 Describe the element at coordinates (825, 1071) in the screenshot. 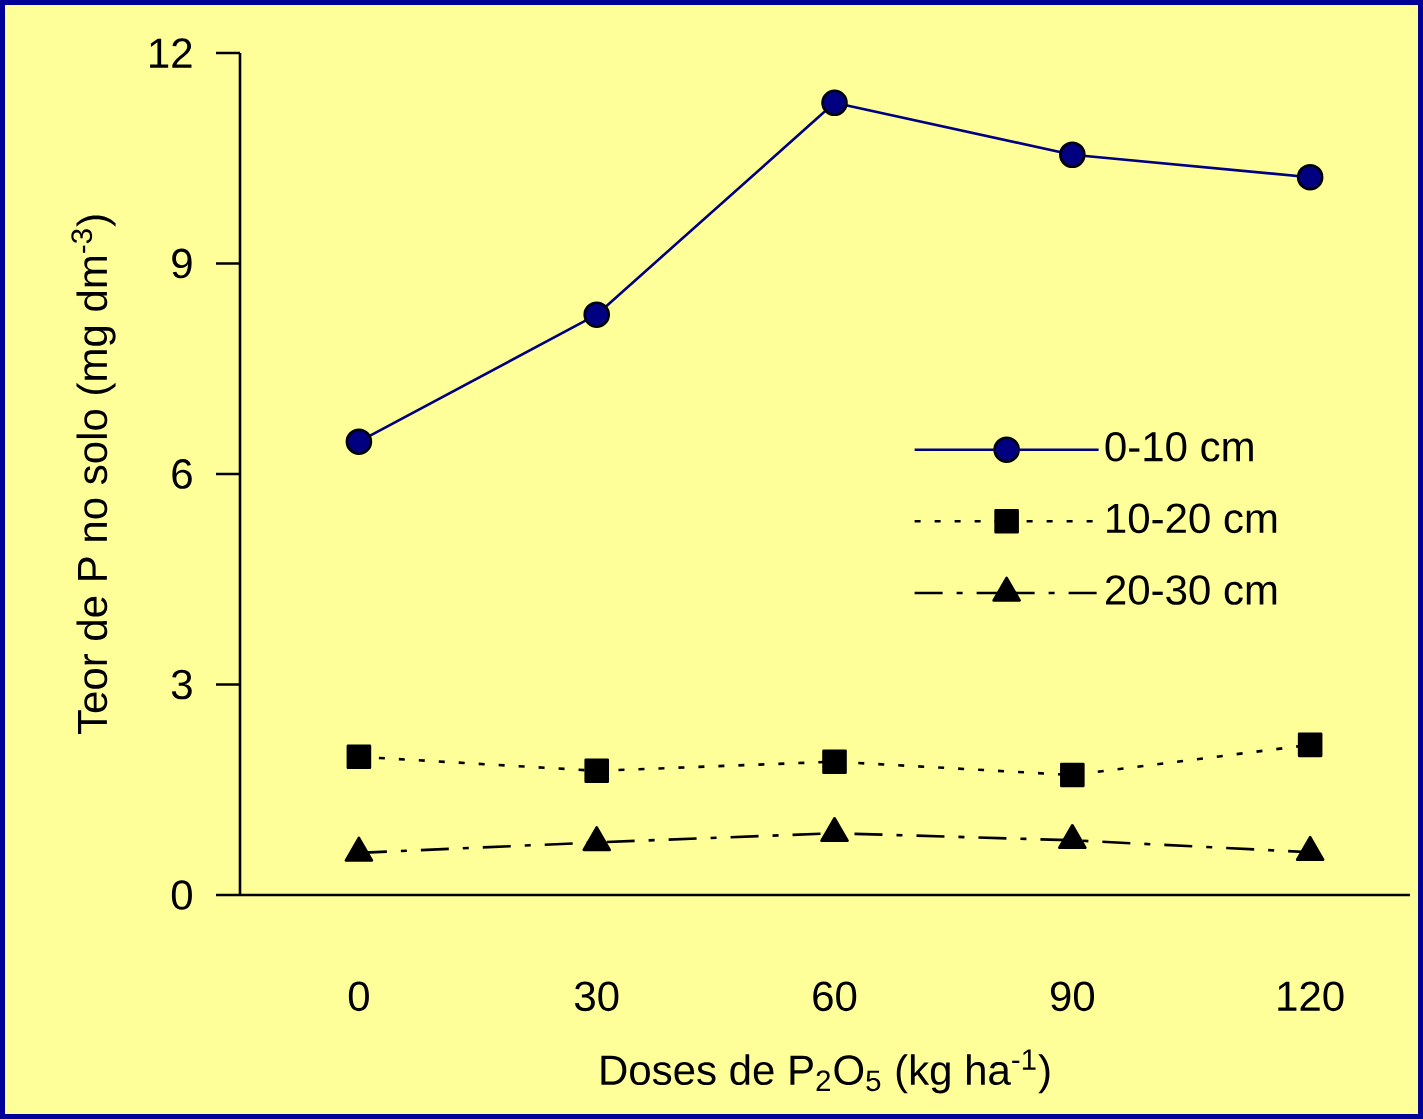

I see `x-axis-title: Doses de P$_{2}$O$_{5}$ (kg ha$^{-1}$)` at that location.